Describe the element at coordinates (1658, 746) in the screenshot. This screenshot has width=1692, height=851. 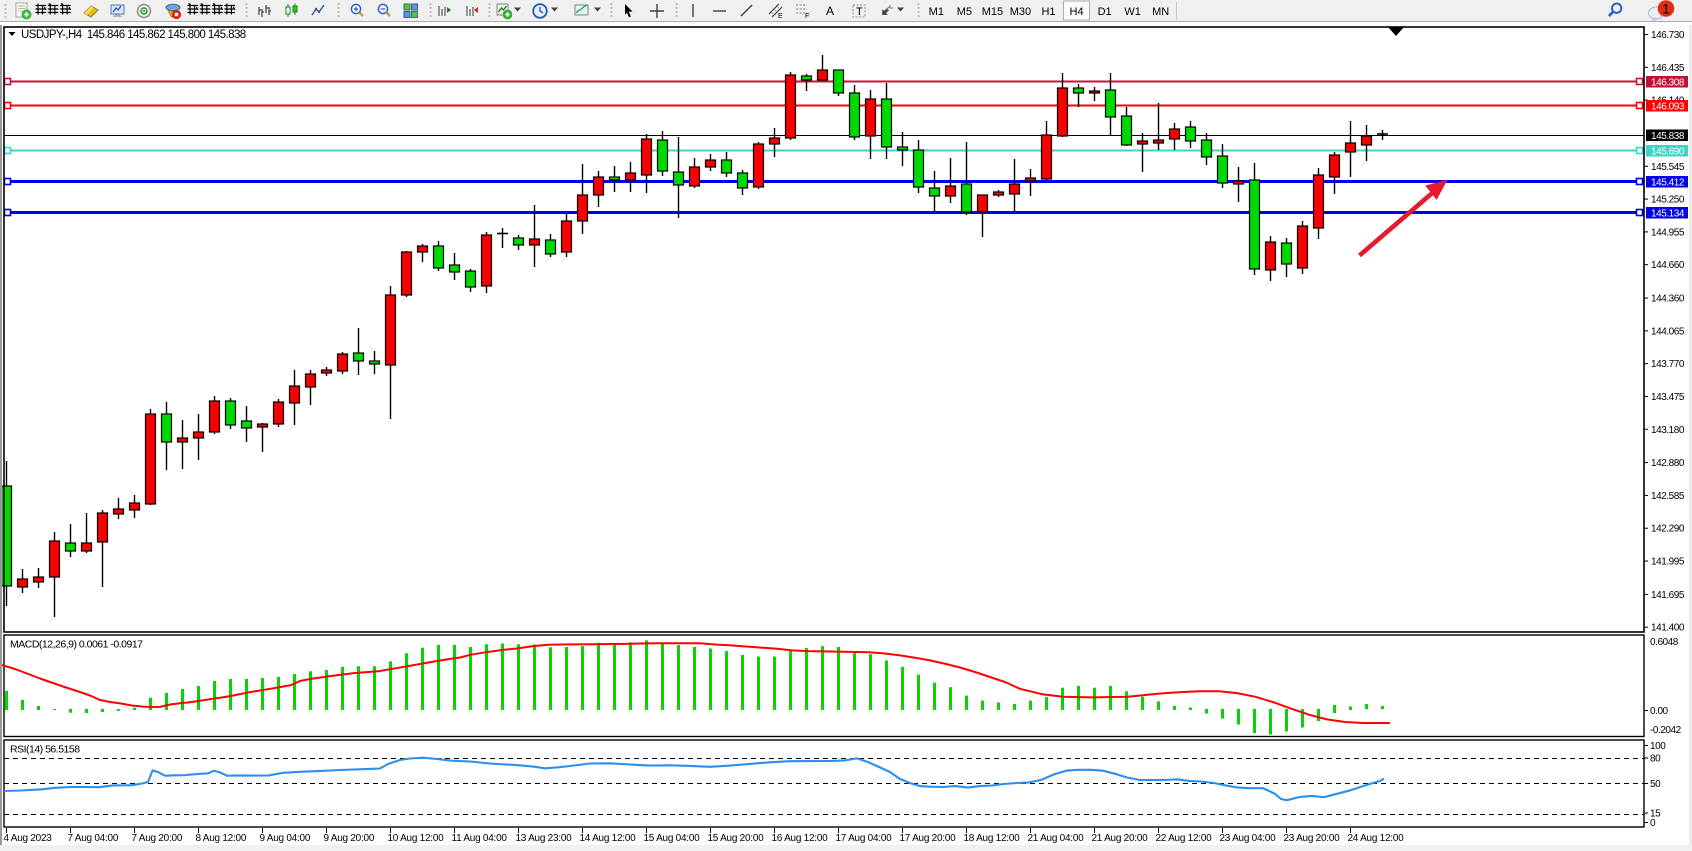
I see `svg-text: 100` at that location.